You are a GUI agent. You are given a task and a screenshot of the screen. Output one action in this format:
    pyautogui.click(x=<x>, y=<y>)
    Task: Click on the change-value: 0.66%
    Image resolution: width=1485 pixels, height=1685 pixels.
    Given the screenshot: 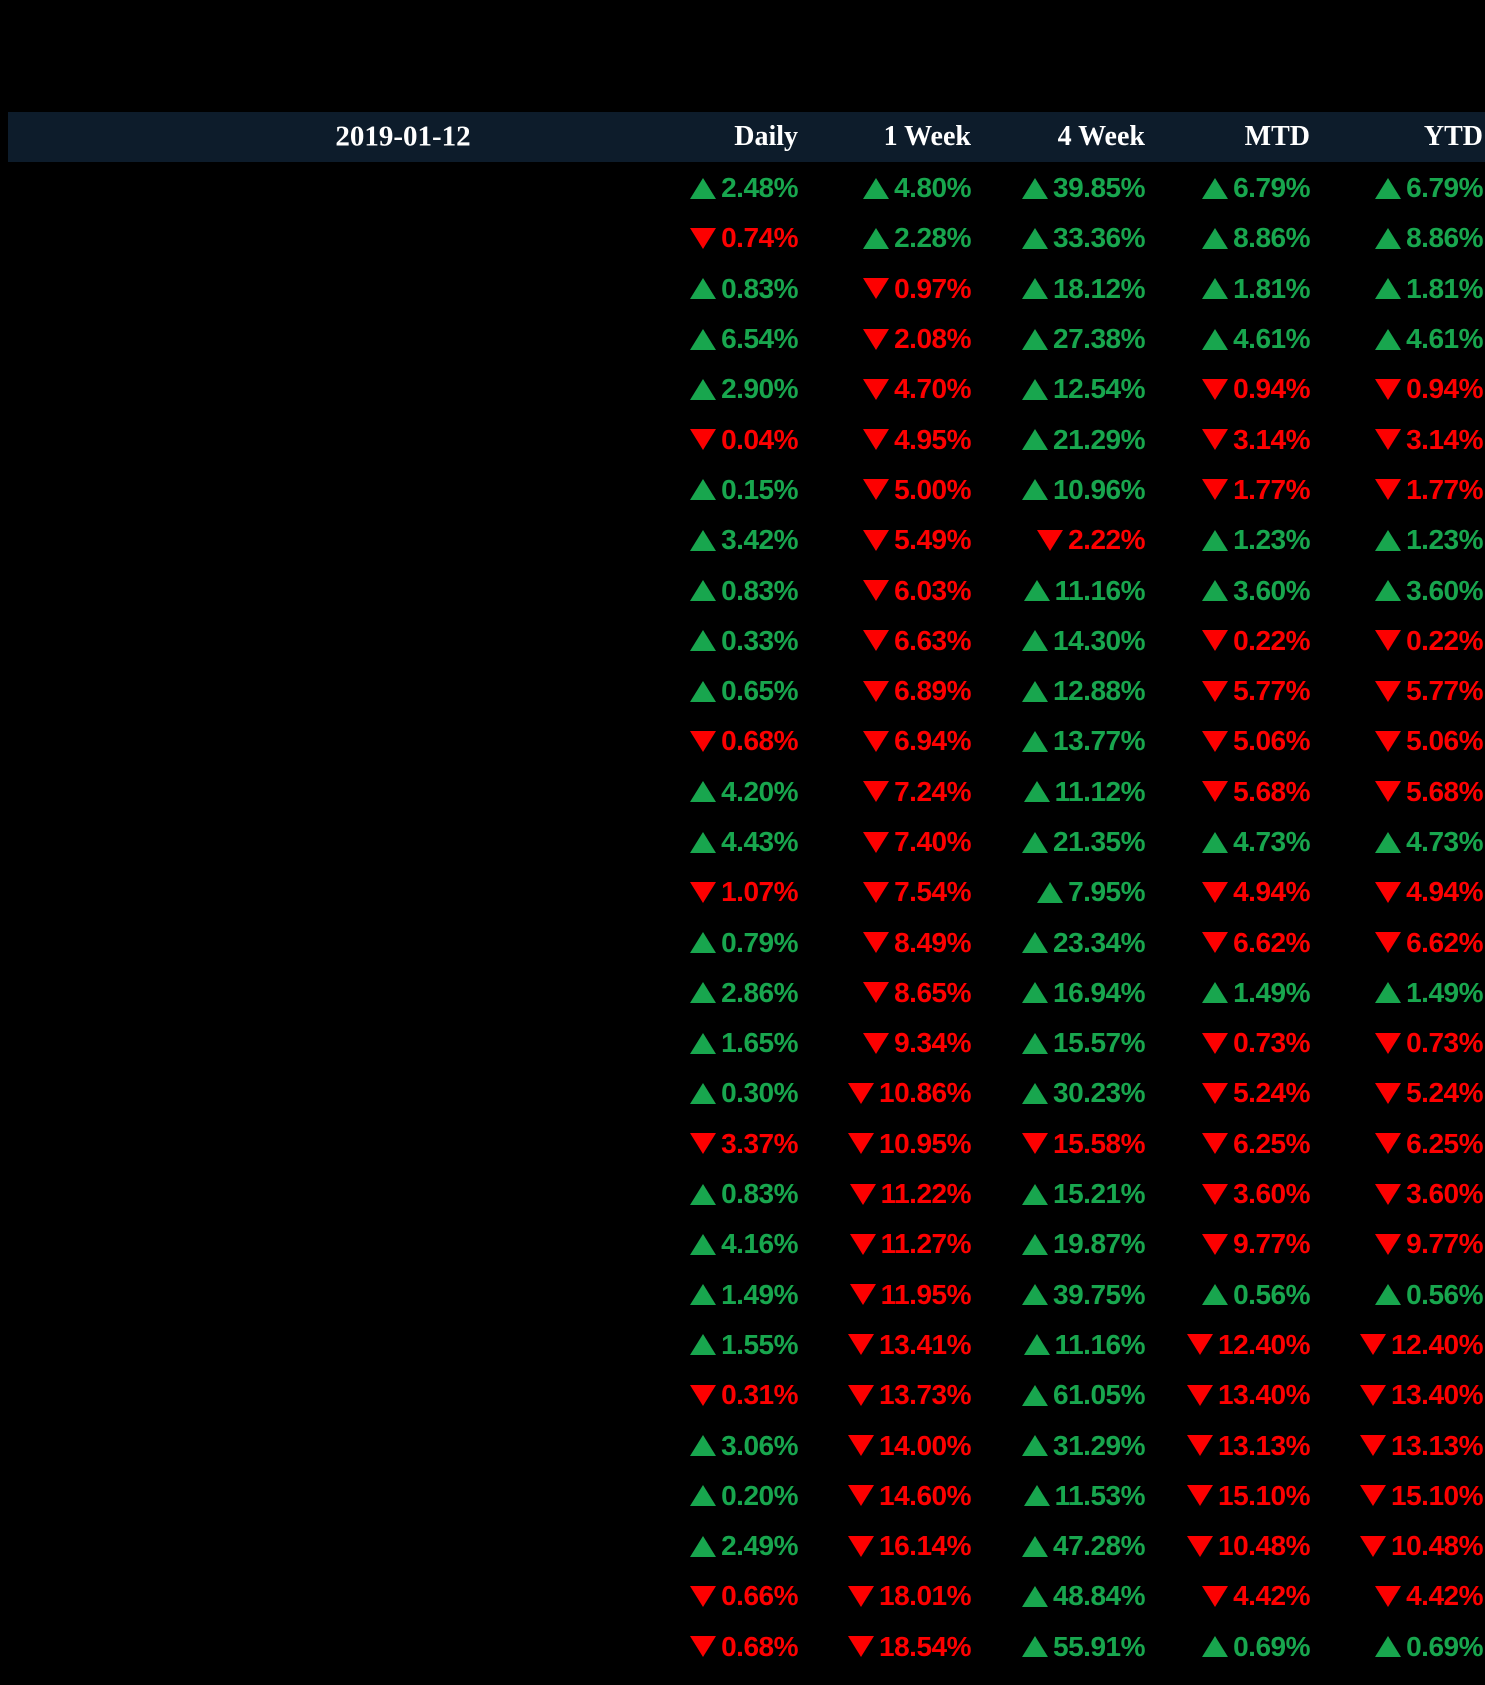 What is the action you would take?
    pyautogui.click(x=759, y=1596)
    